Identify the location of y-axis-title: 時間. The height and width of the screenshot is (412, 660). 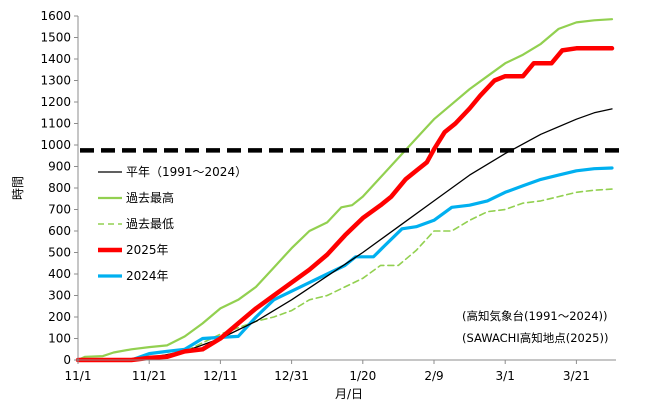
(18, 188).